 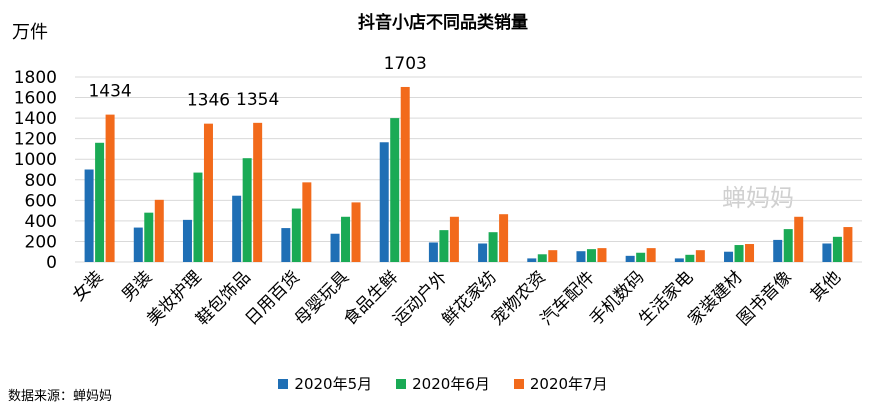 I want to click on legend-item: 2020年7月, so click(x=560, y=383).